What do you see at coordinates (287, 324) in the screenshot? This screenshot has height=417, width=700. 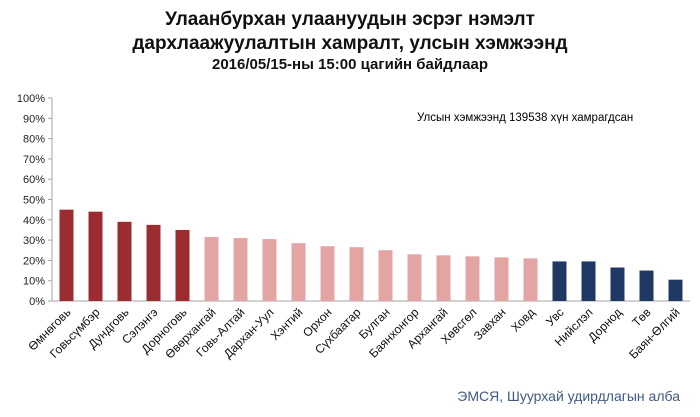 I see `x-tick-label: Хэнтий` at bounding box center [287, 324].